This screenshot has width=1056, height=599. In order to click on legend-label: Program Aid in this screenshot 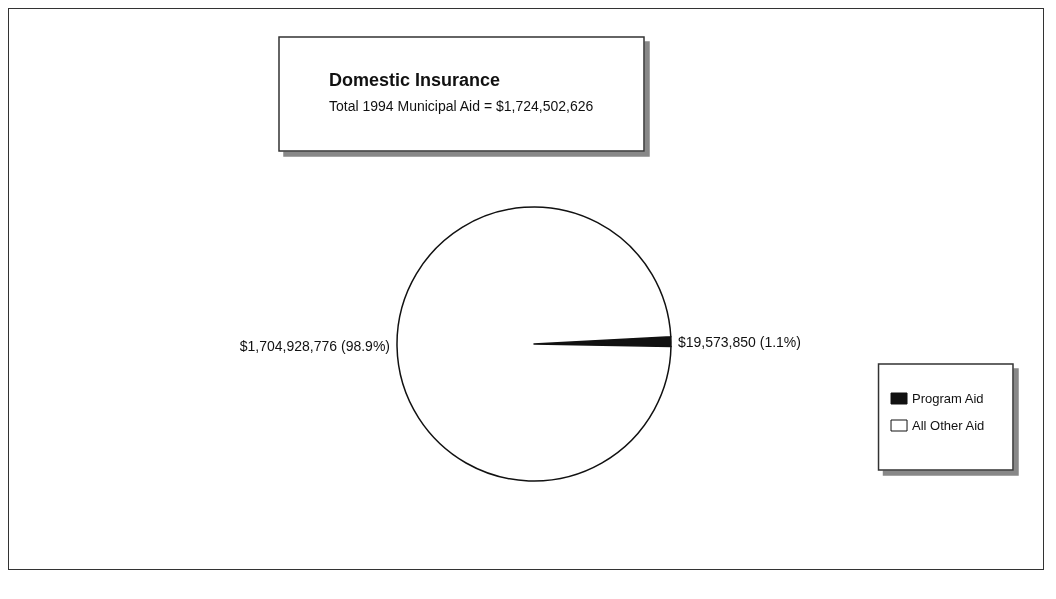, I will do `click(948, 398)`.